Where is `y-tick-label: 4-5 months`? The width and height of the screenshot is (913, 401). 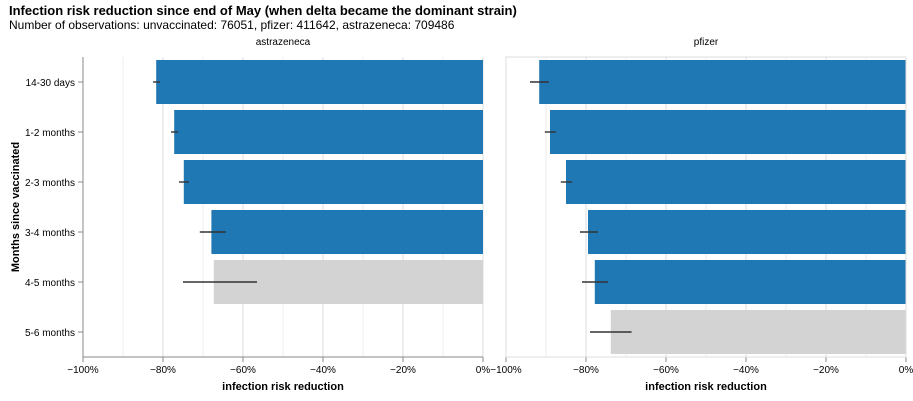
y-tick-label: 4-5 months is located at coordinates (50, 283).